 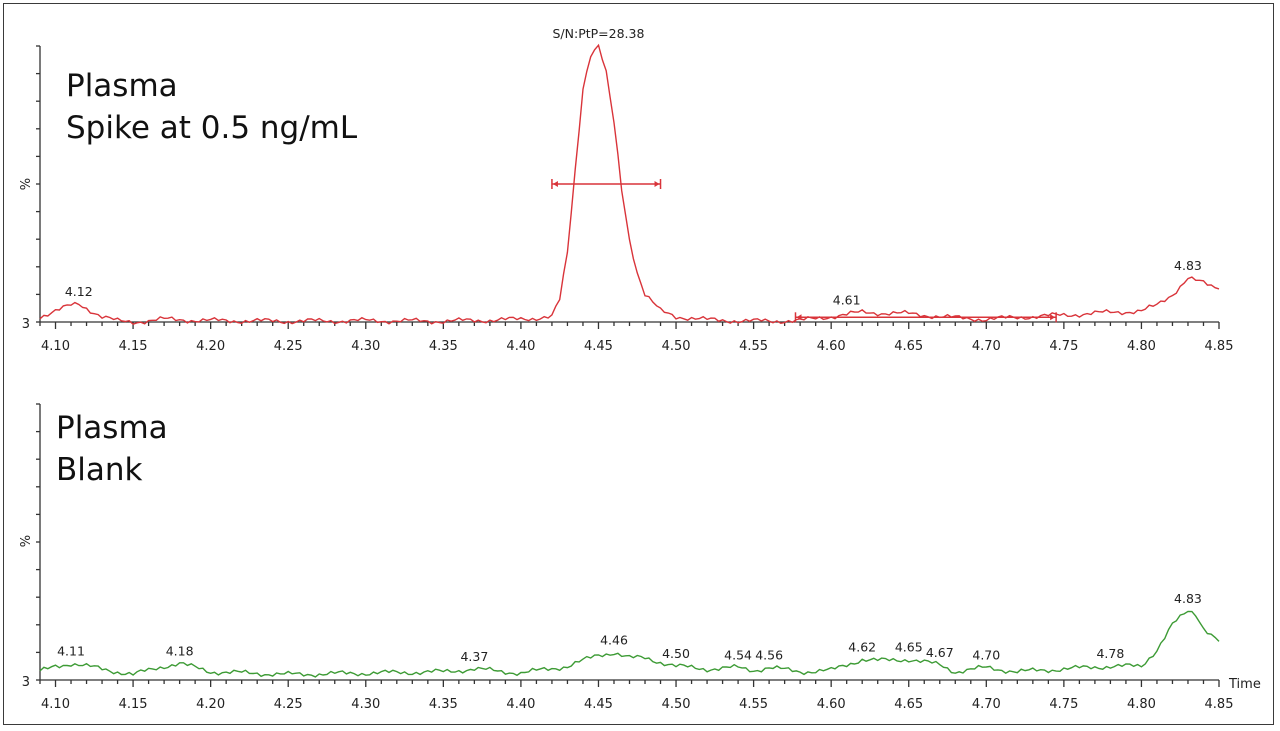 I want to click on peak-label: 4.65, so click(x=909, y=646).